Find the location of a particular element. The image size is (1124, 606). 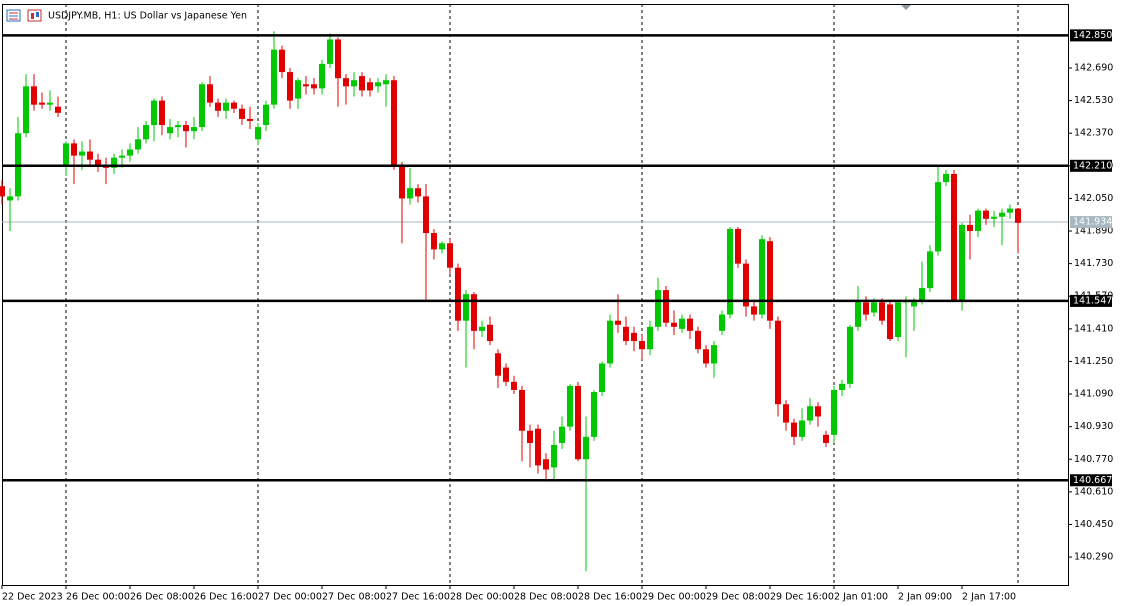

x-tick-label: 29 Dec 08:00 is located at coordinates (738, 597).